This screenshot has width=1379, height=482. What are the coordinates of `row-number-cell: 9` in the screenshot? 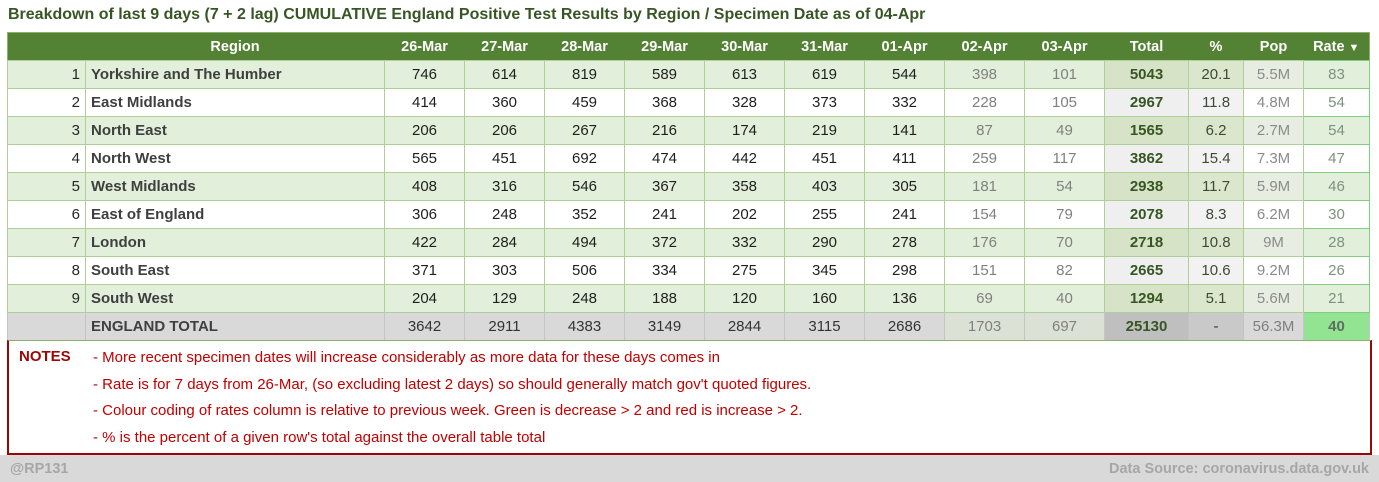 It's located at (46, 298).